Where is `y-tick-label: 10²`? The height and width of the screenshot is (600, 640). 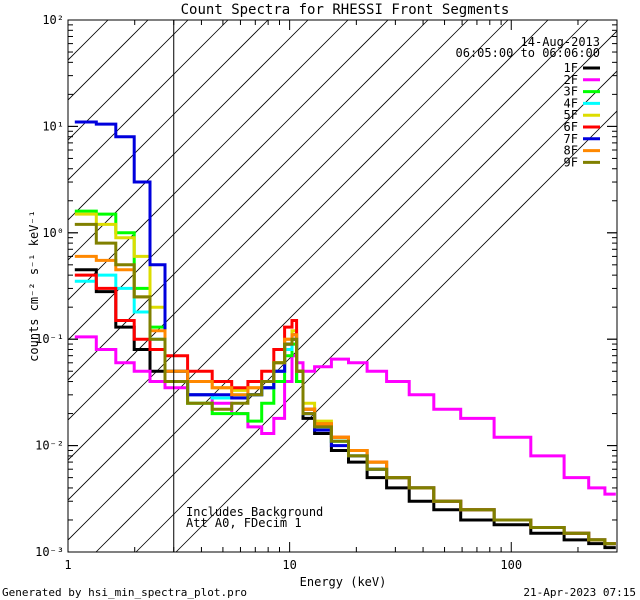 y-tick-label: 10² is located at coordinates (53, 20).